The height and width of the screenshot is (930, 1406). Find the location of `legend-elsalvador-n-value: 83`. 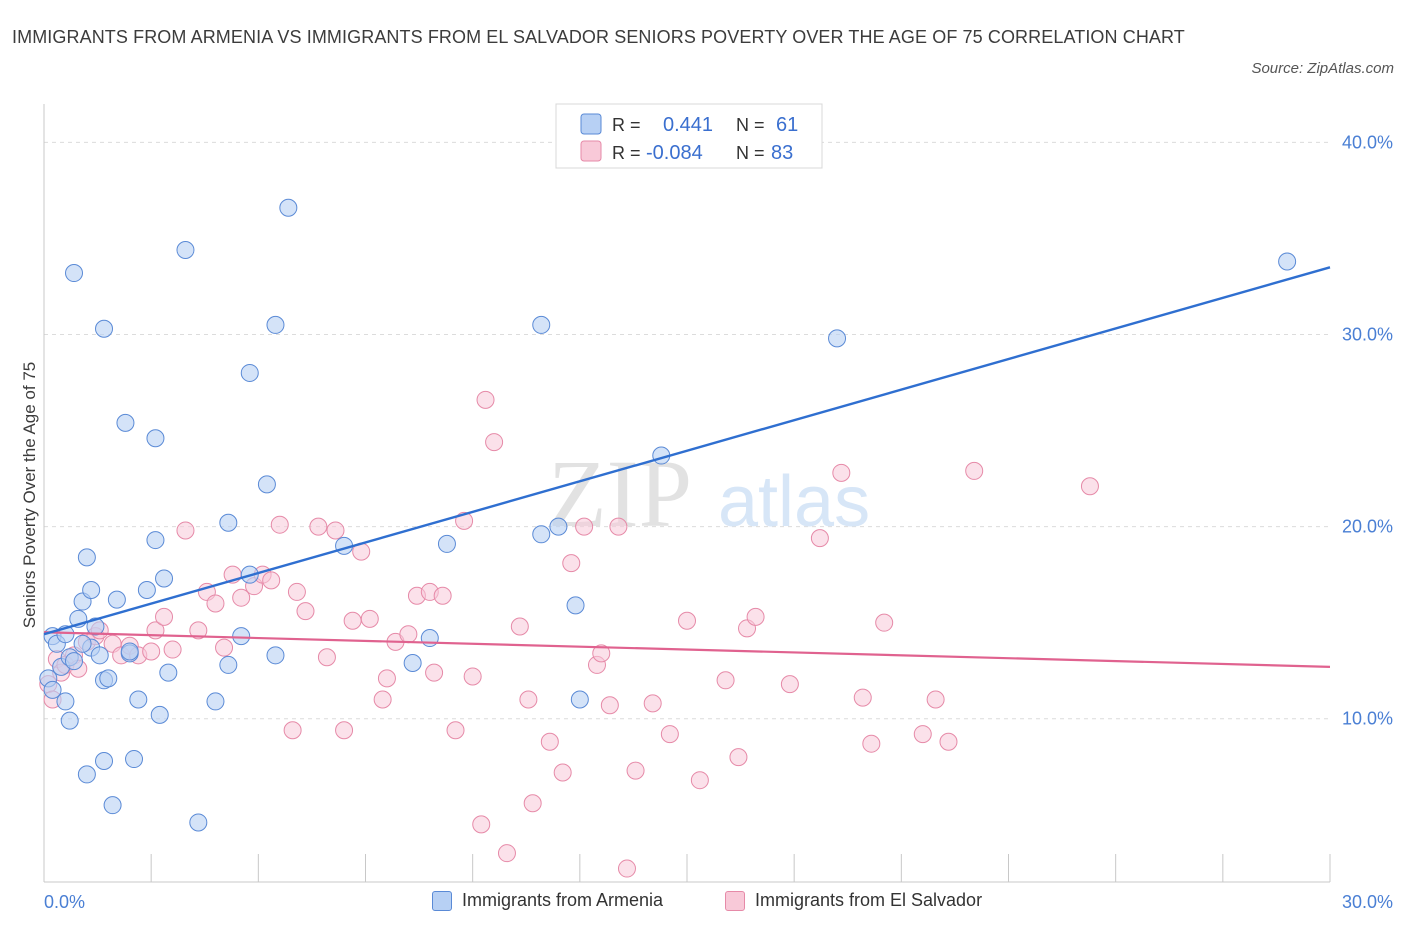

legend-elsalvador-n-value: 83 is located at coordinates (782, 153).